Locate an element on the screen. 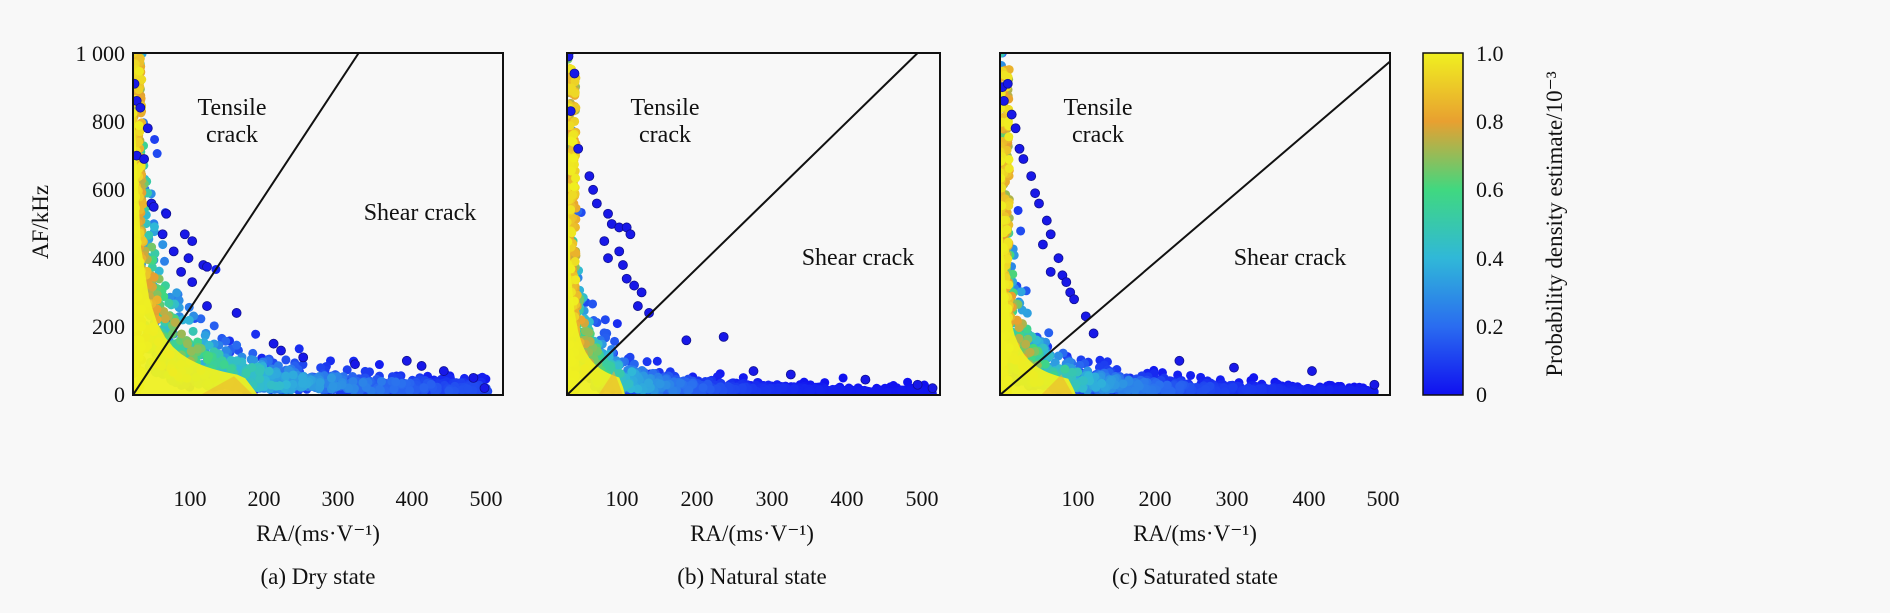  y-tick-label: 600 is located at coordinates (108, 189).